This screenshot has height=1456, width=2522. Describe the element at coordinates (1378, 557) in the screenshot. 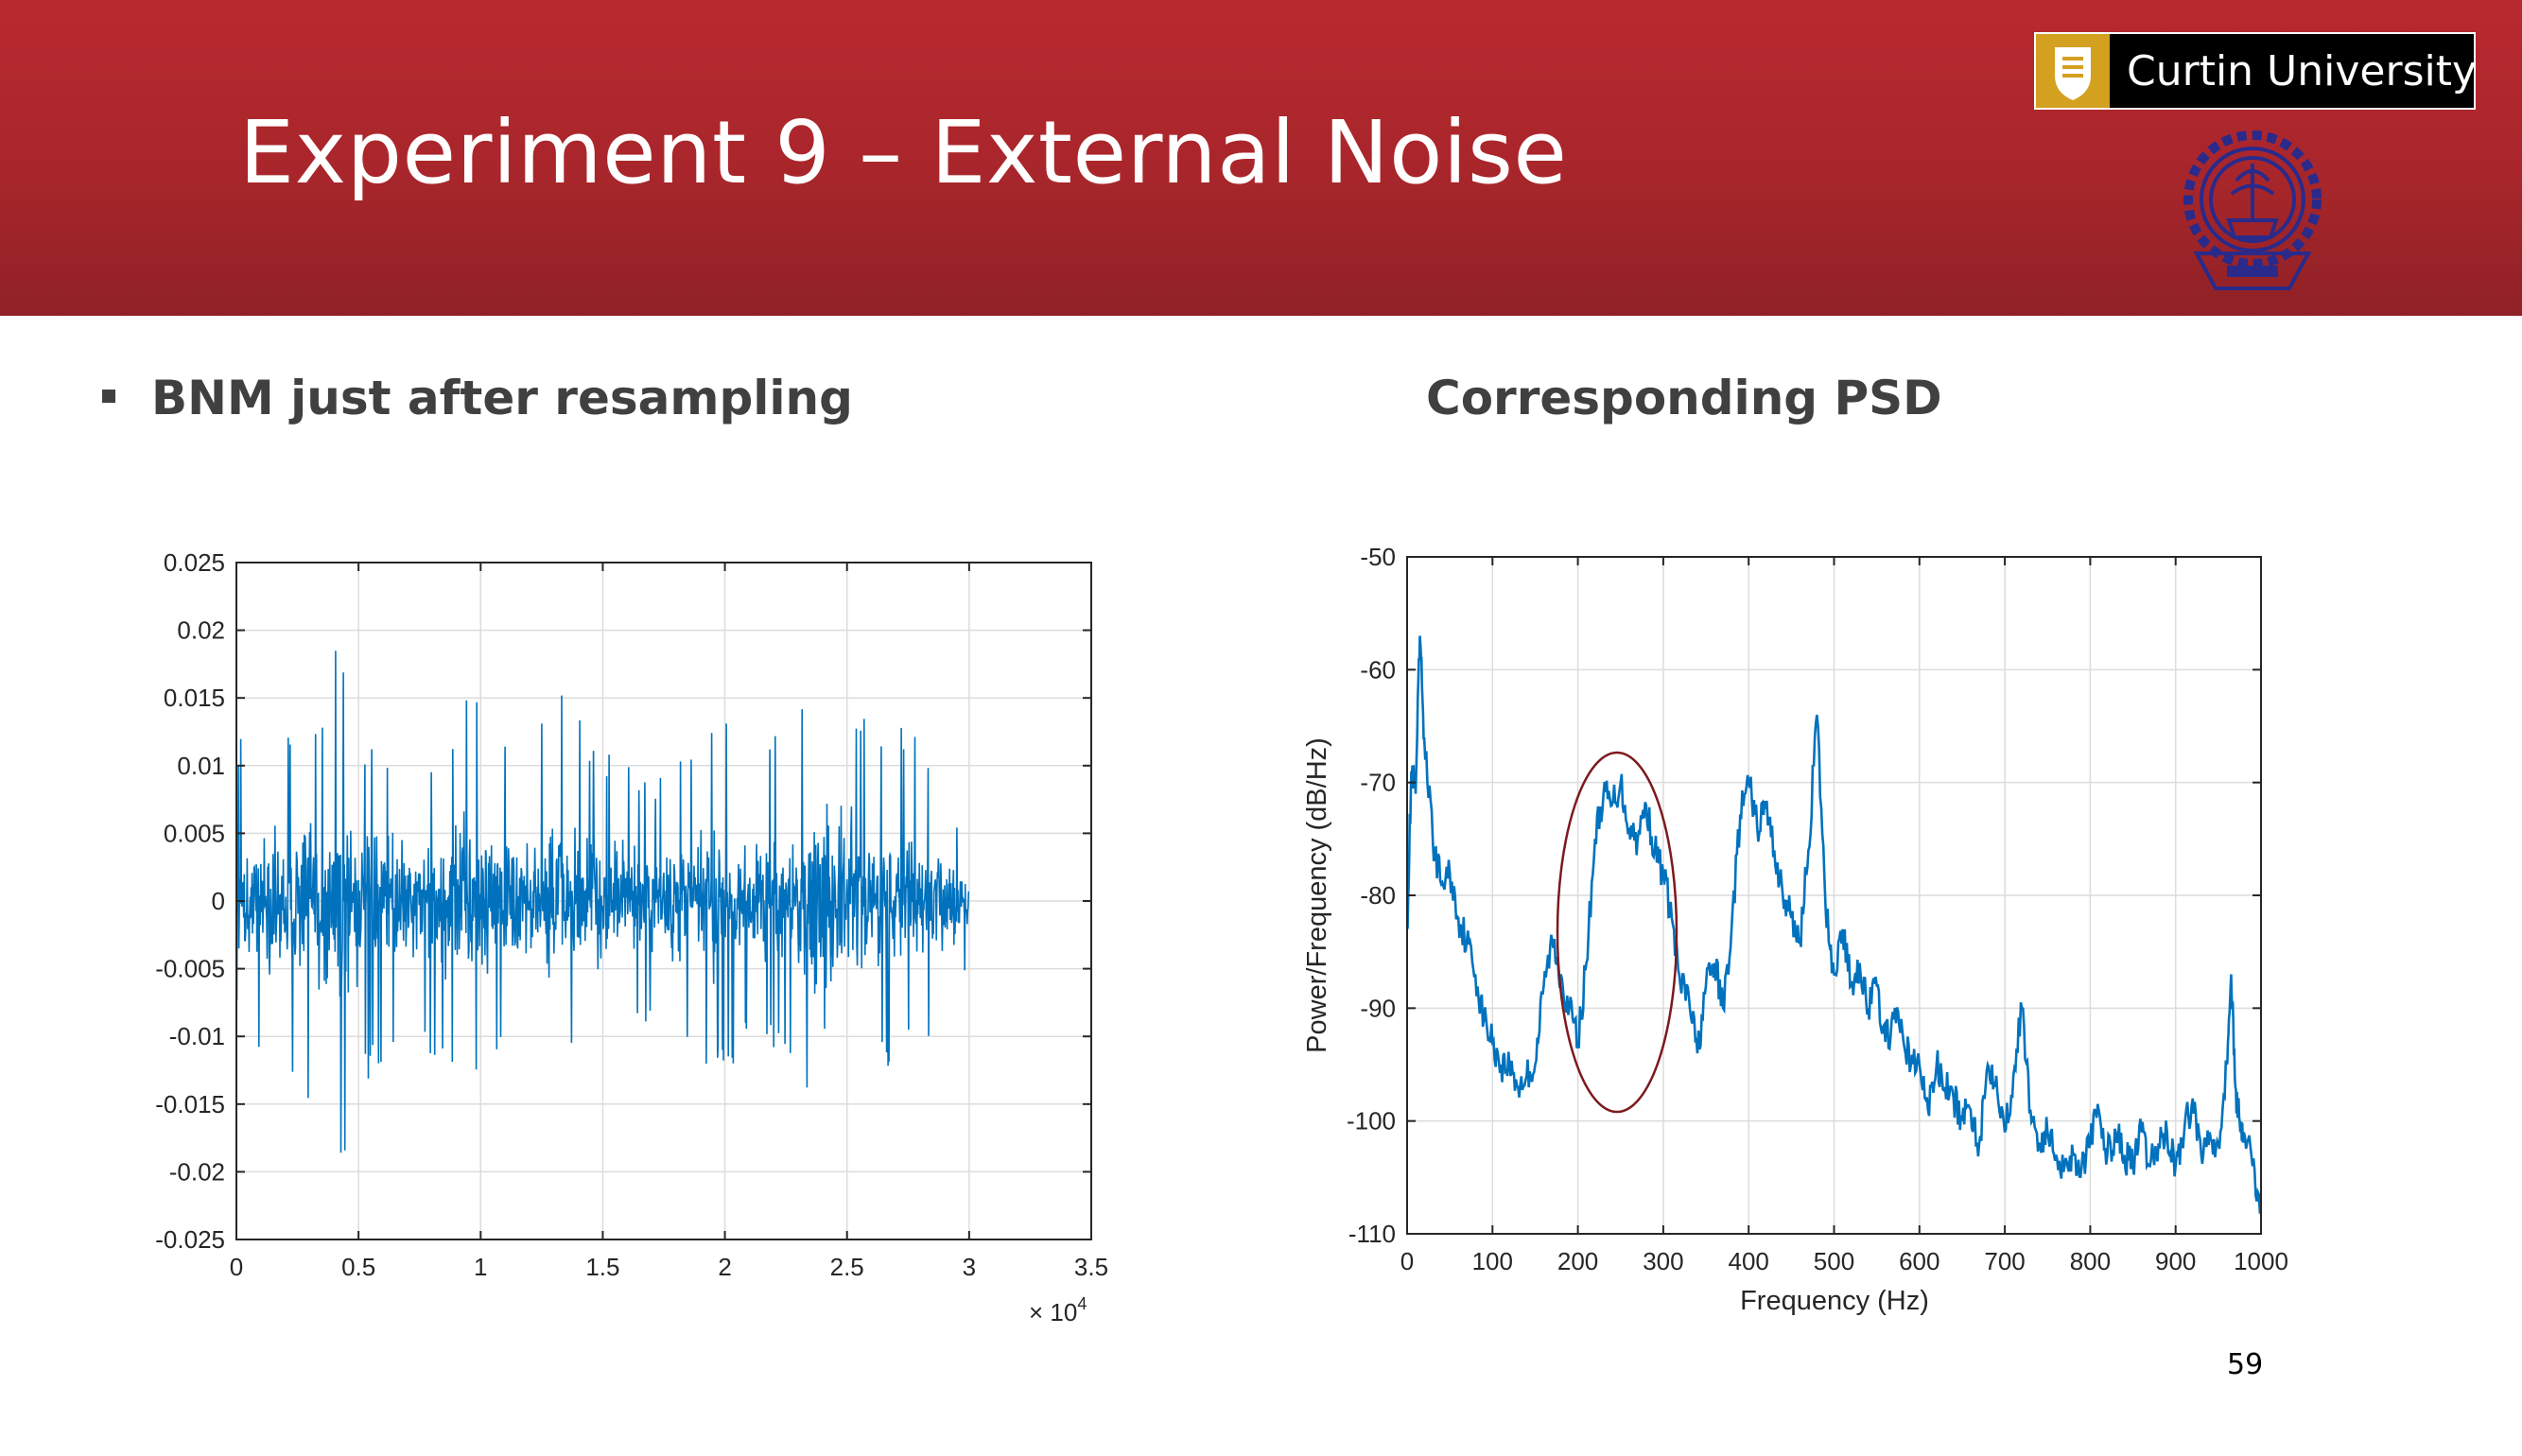

I see `y-tick-label: -50` at that location.